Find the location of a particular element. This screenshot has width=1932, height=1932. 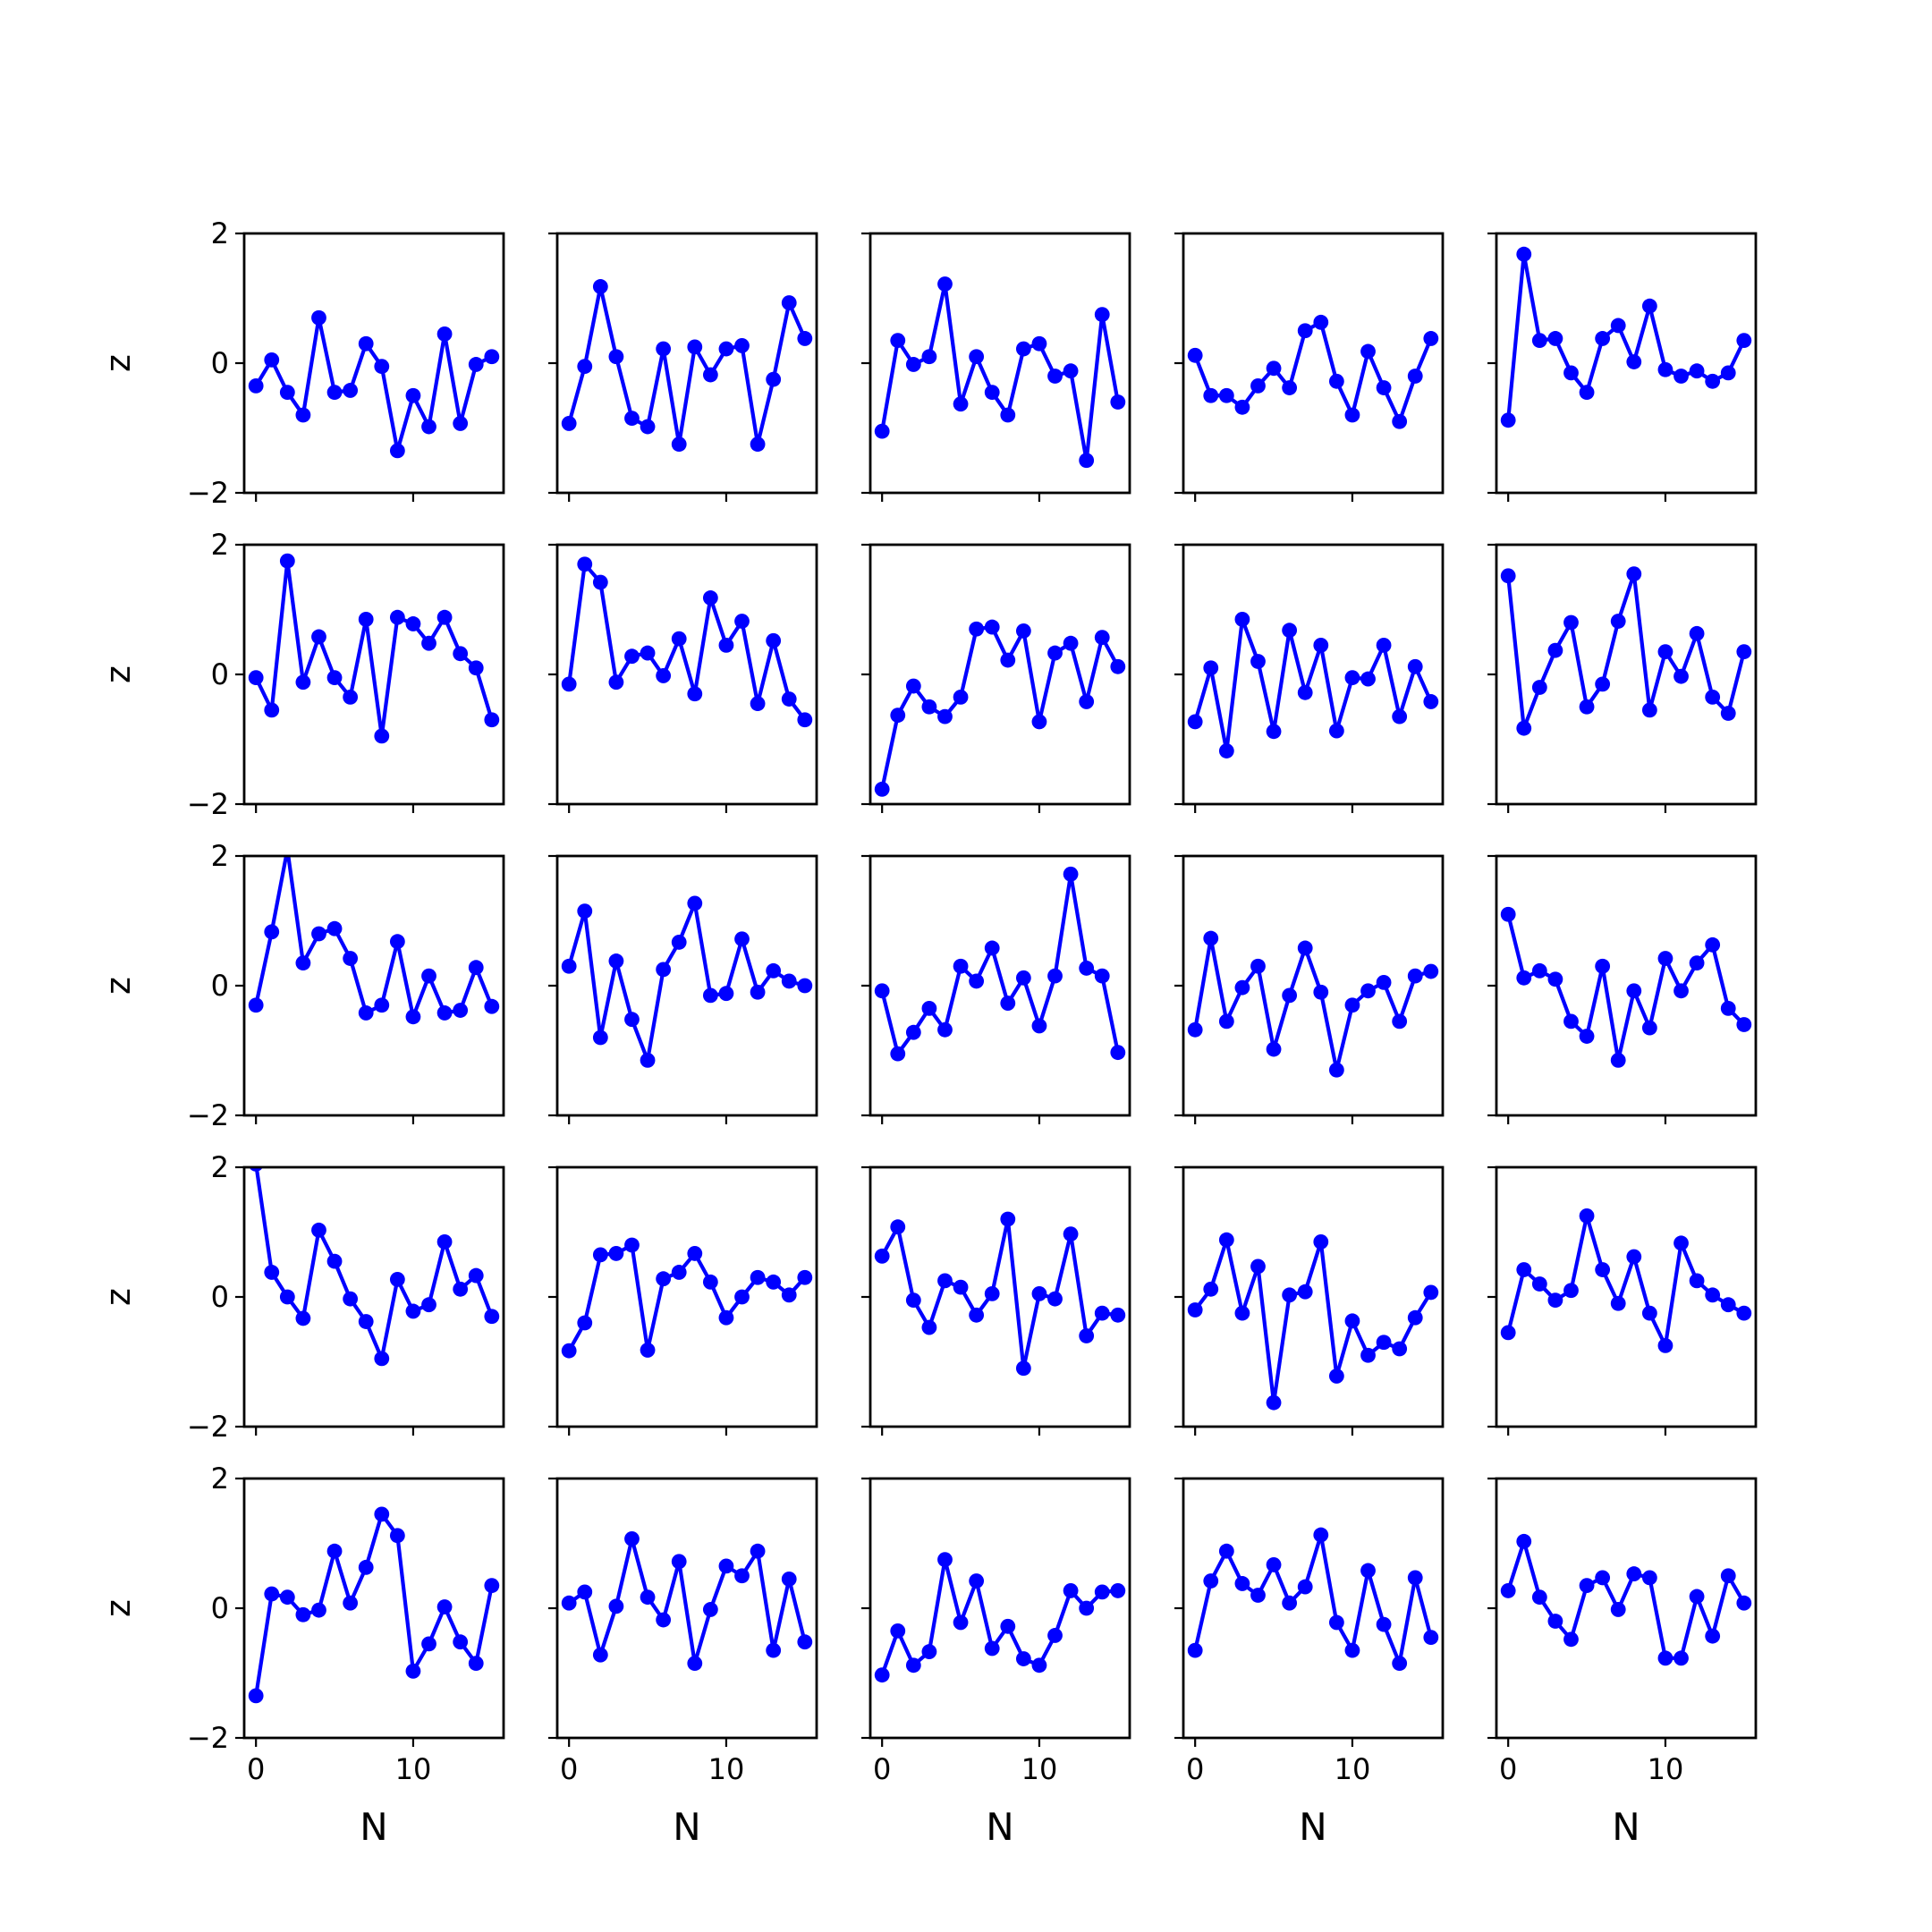

subplot-r1-c3 is located at coordinates (1309, 678).